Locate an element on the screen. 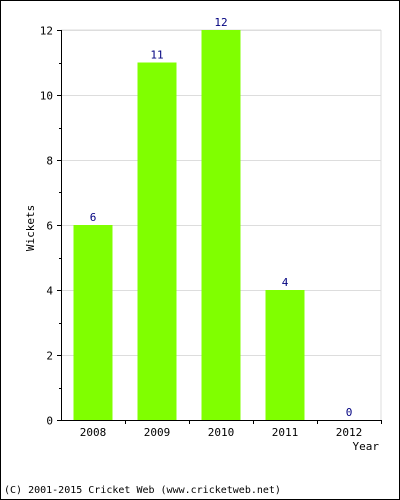  x-axis-title: Year is located at coordinates (366, 446).